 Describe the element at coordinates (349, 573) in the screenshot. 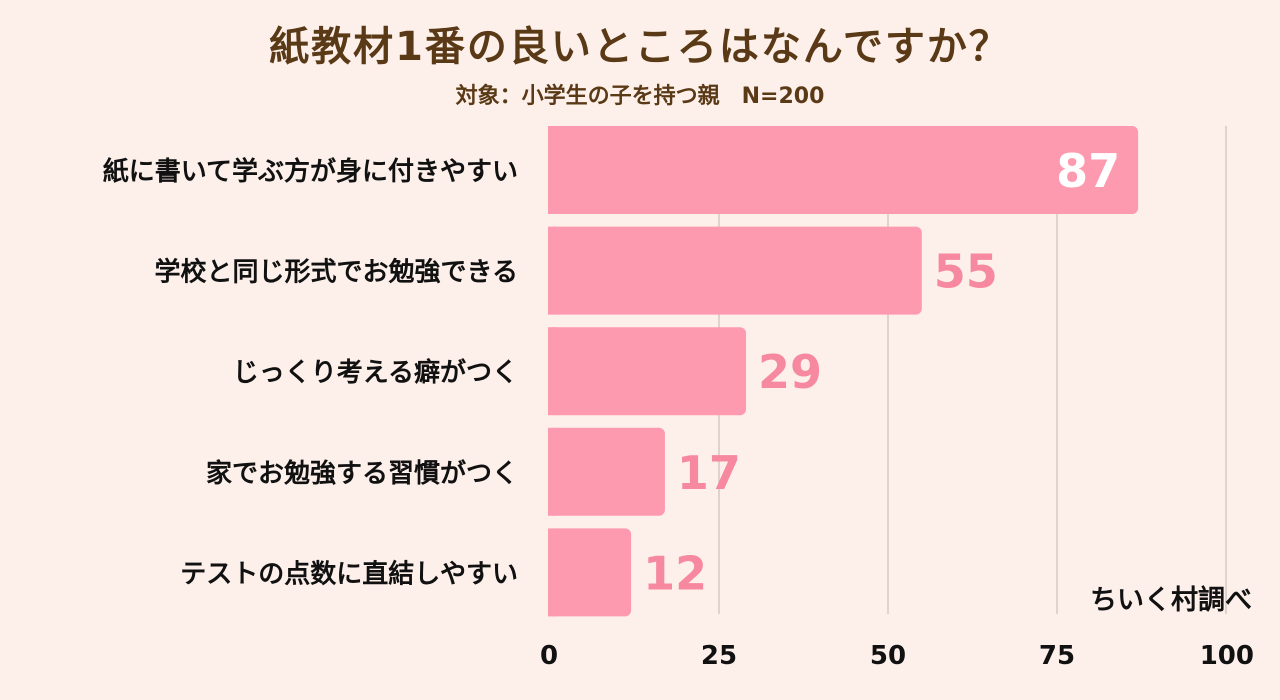

I see `category-label: テストの点数に直結しやすい` at that location.